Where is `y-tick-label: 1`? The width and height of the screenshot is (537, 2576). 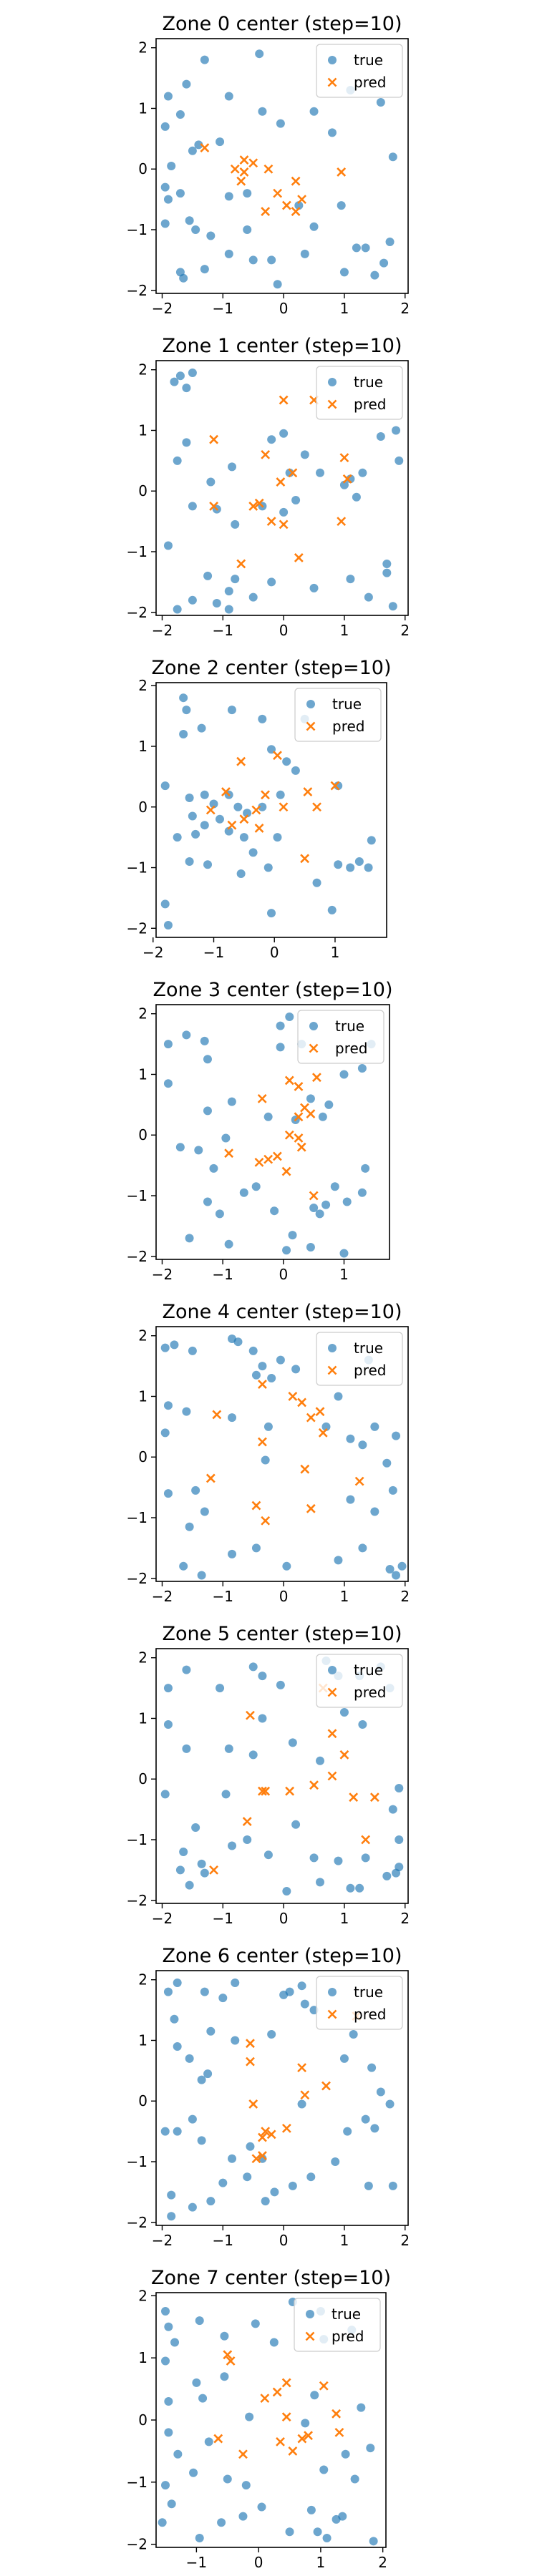
y-tick-label: 1 is located at coordinates (142, 1396).